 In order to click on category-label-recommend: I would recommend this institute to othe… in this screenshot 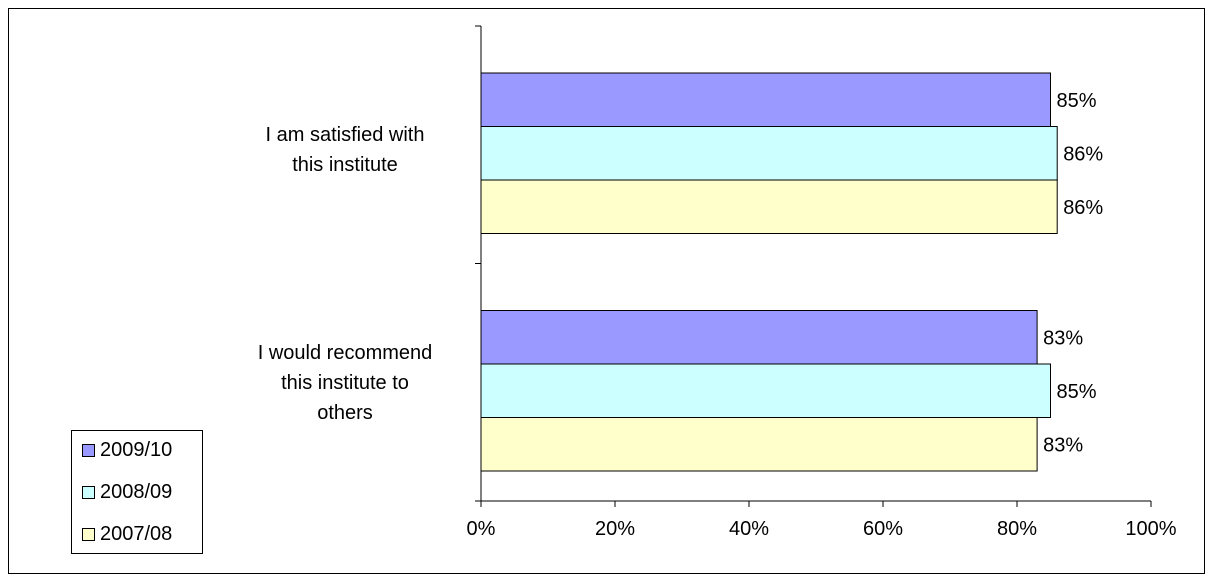, I will do `click(345, 383)`.